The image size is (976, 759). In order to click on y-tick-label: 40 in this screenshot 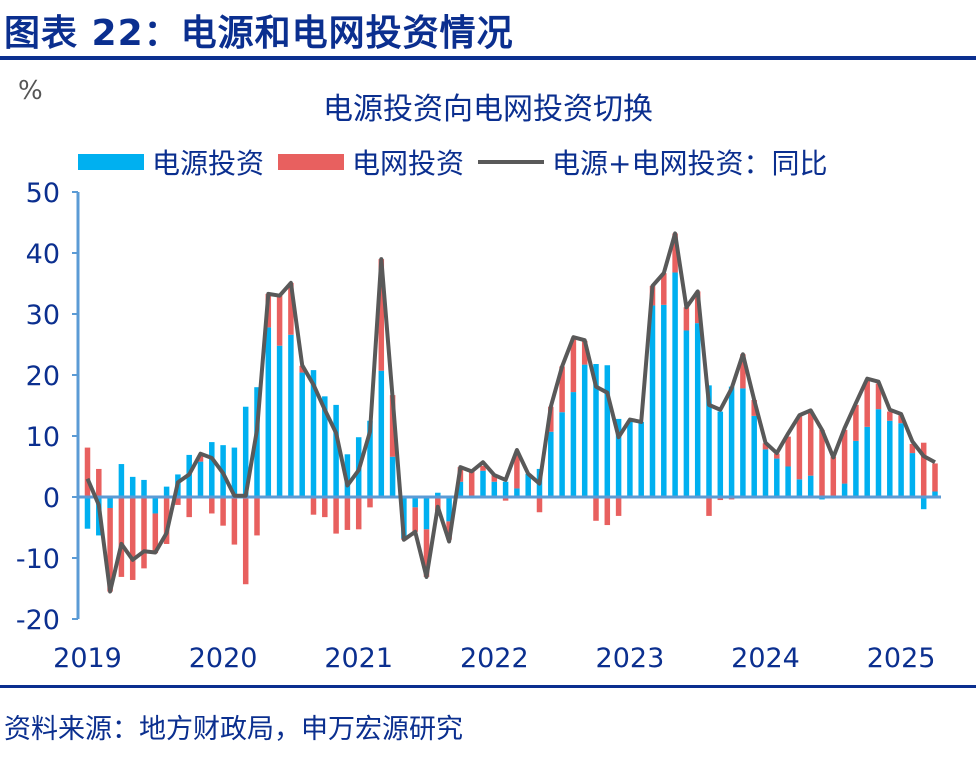, I will do `click(43, 254)`.